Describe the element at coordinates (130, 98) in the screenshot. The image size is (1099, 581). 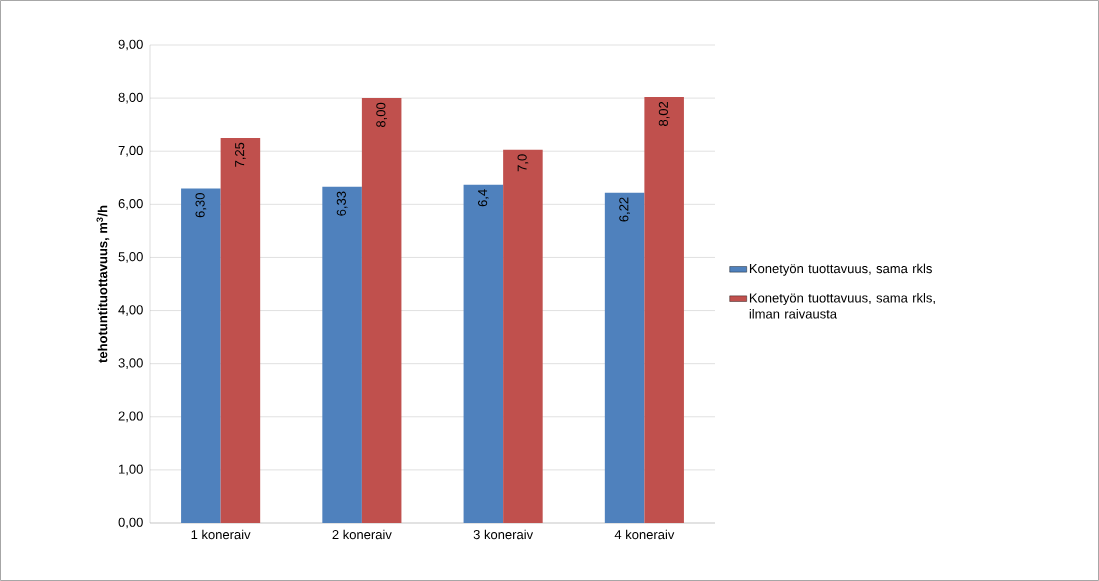
I see `y-tick-label: 8,00` at that location.